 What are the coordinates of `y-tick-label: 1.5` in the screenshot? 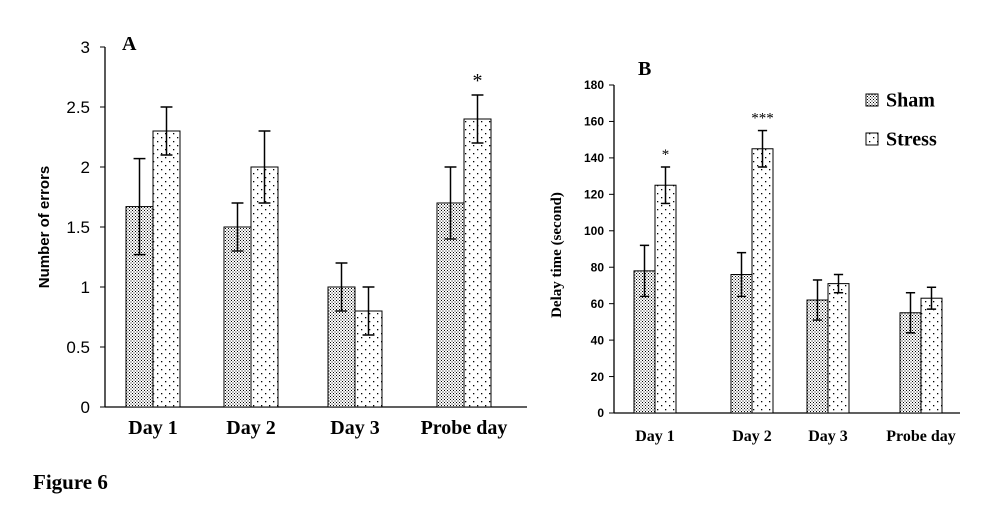 It's located at (78, 227).